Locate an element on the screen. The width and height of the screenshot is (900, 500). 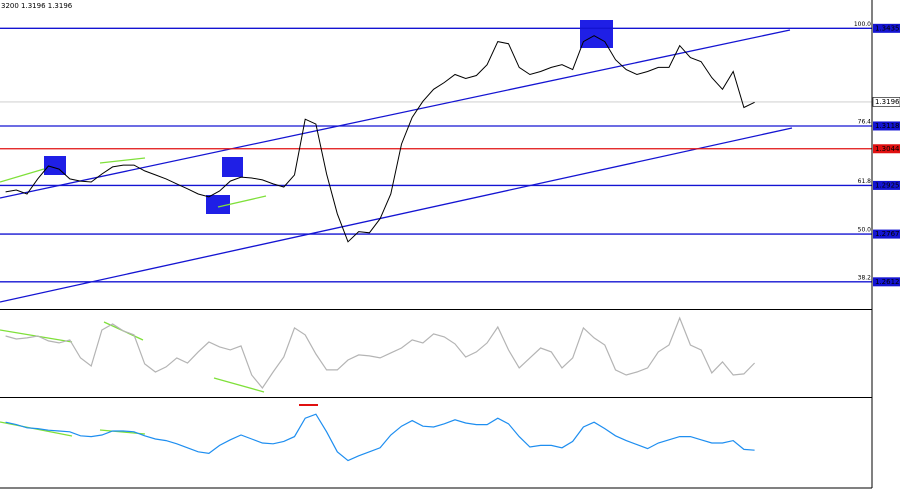
last-price-label: 1.3196 is located at coordinates (887, 102).